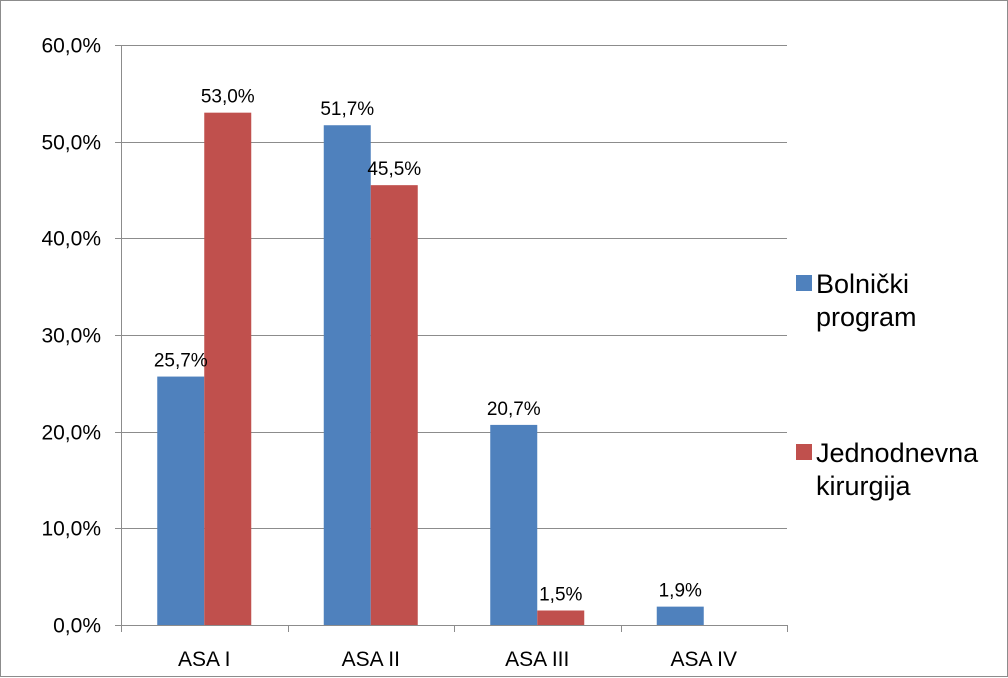 This screenshot has height=678, width=1008. What do you see at coordinates (71, 46) in the screenshot?
I see `y-tick-label: 60,0%` at bounding box center [71, 46].